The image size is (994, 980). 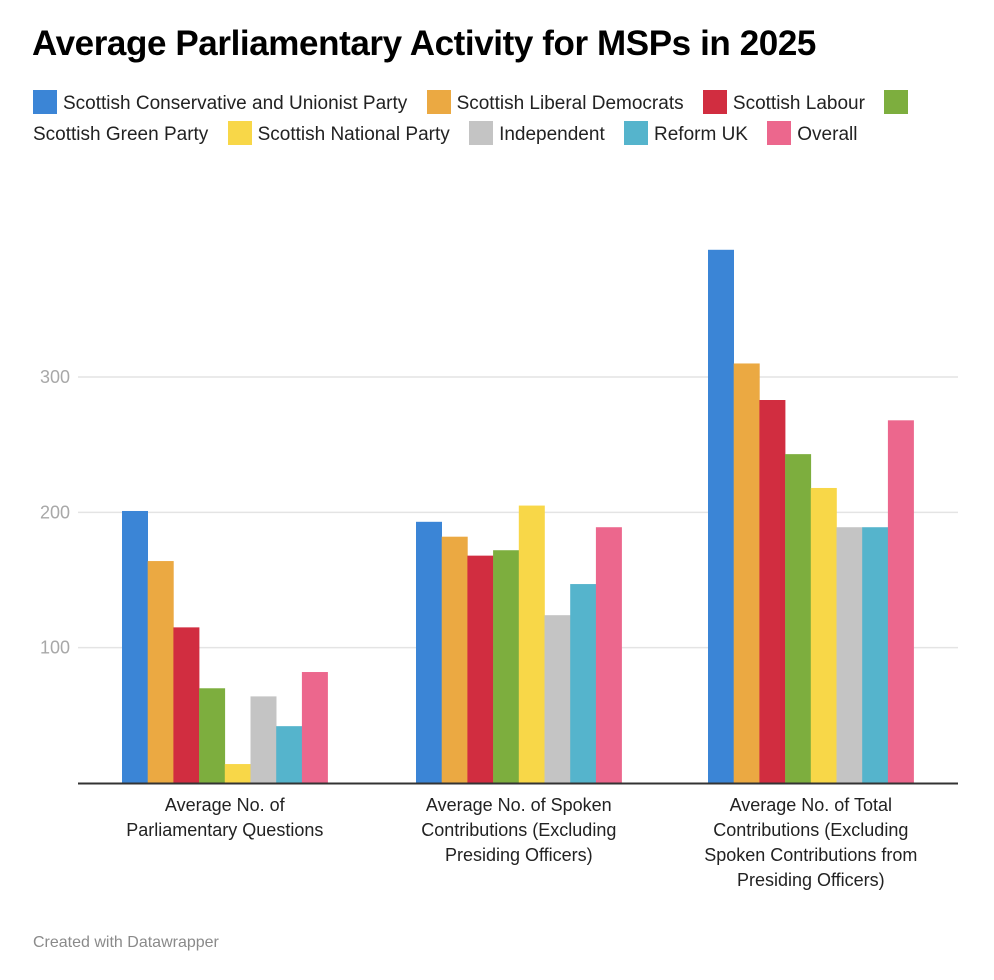 What do you see at coordinates (811, 805) in the screenshot?
I see `x-tick-label: Average No. of Total` at bounding box center [811, 805].